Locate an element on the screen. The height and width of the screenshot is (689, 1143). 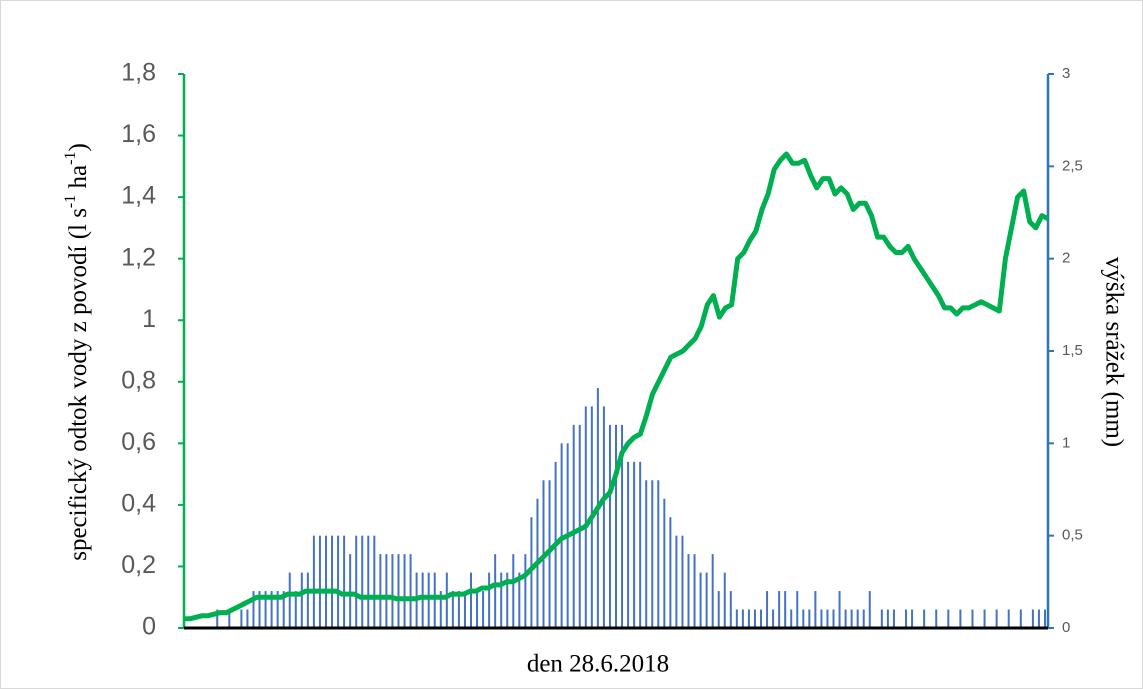
y-axis-title-part: ) is located at coordinates (78, 147).